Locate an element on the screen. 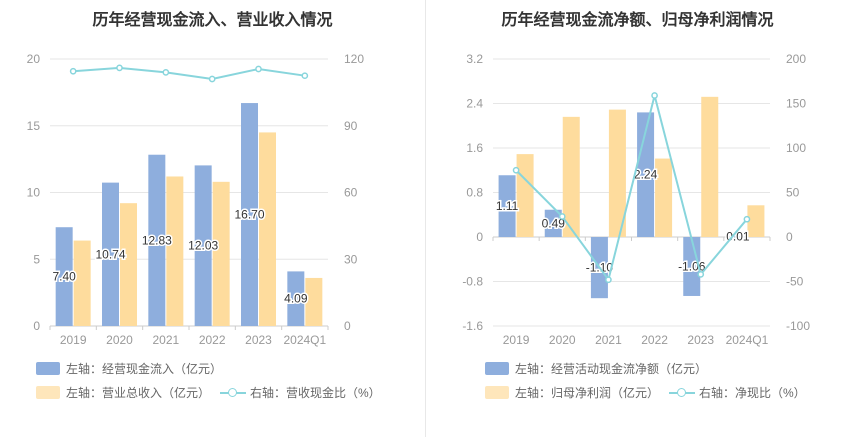 The width and height of the screenshot is (850, 437). y-left-tick-label: 0.8 is located at coordinates (474, 193).